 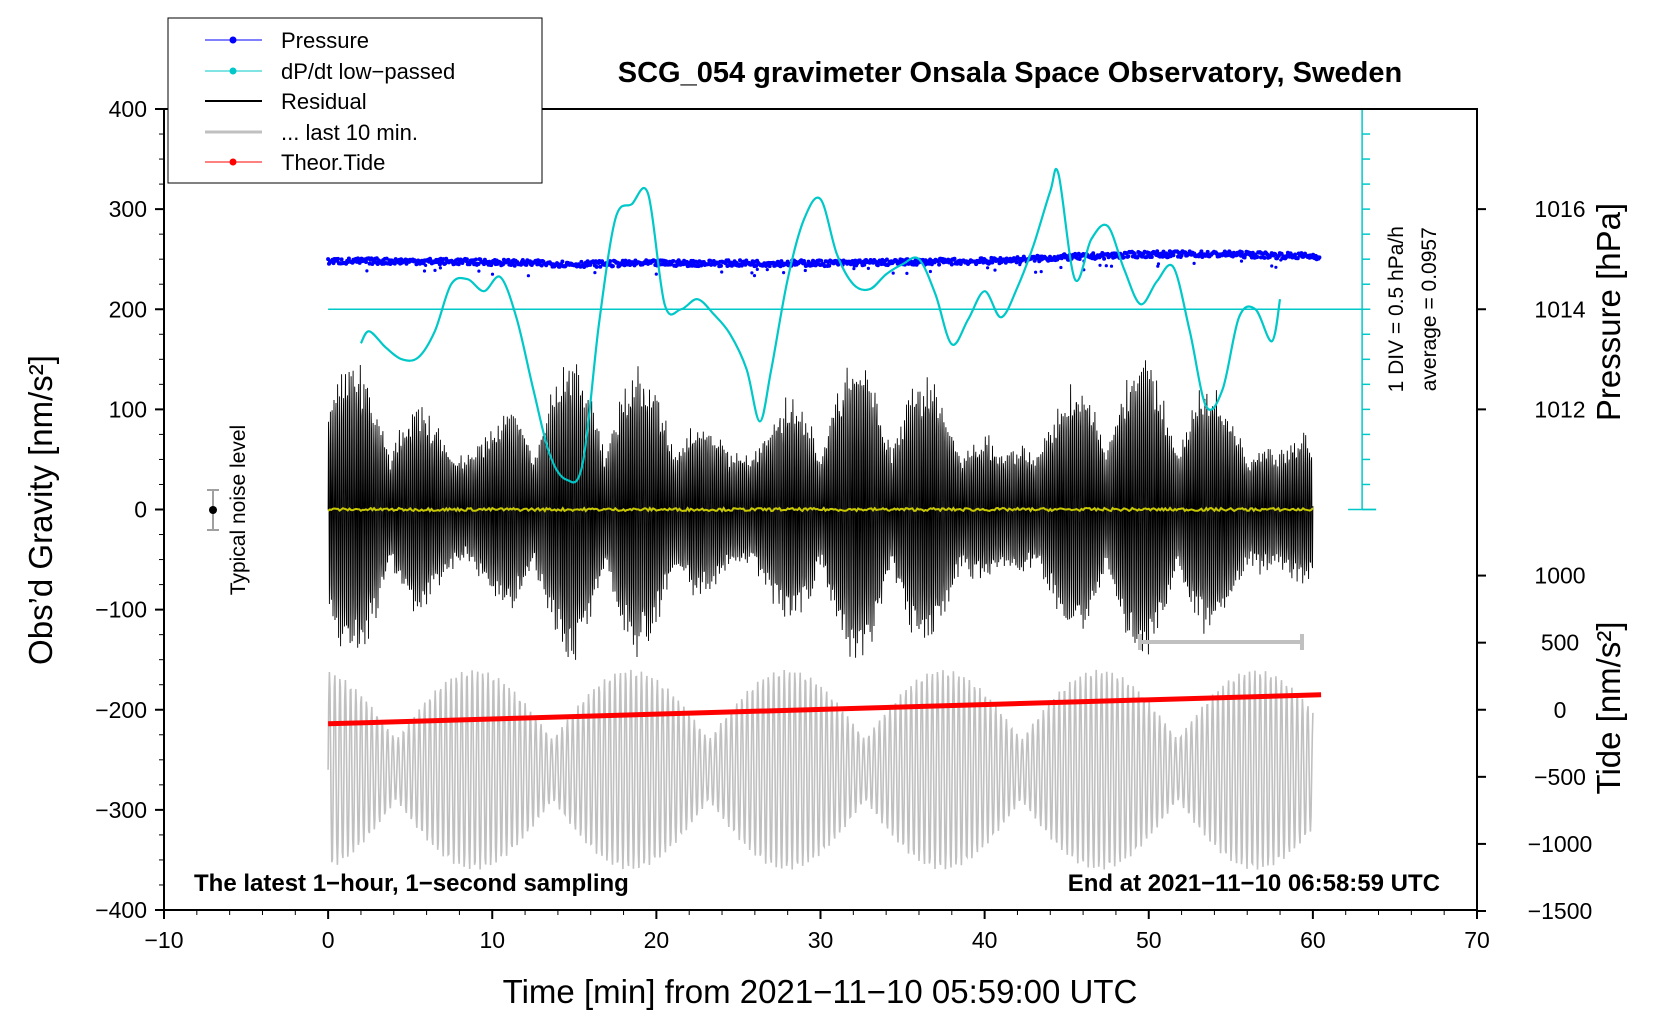 What do you see at coordinates (325, 40) in the screenshot?
I see `svg-text: Pressure` at bounding box center [325, 40].